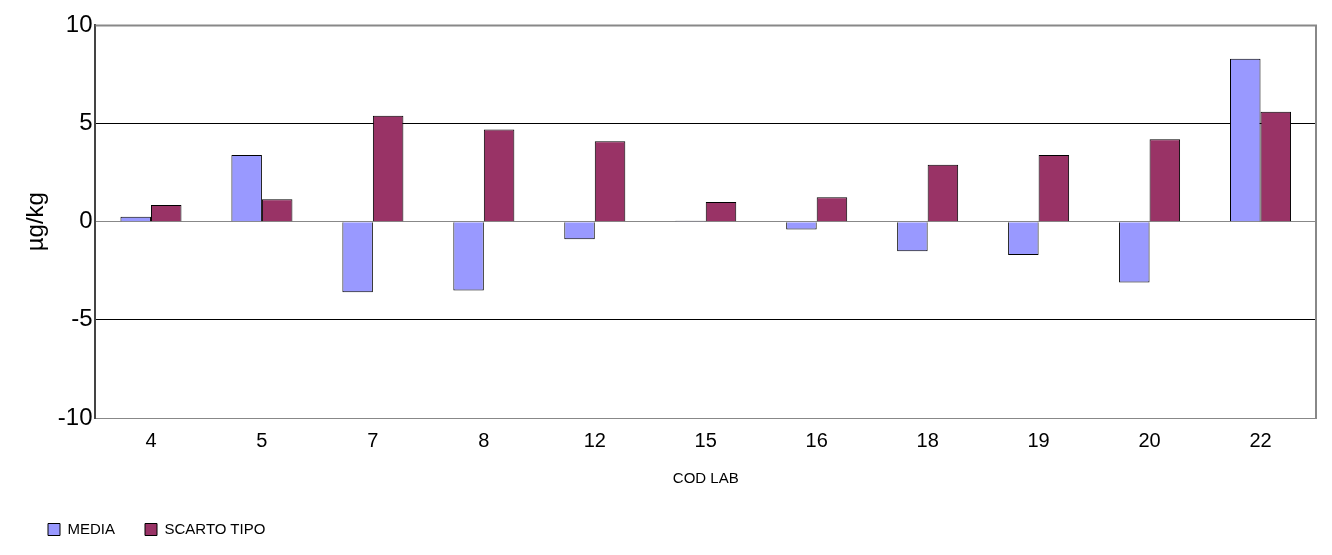  I want to click on x-tick-label: 4, so click(151, 439).